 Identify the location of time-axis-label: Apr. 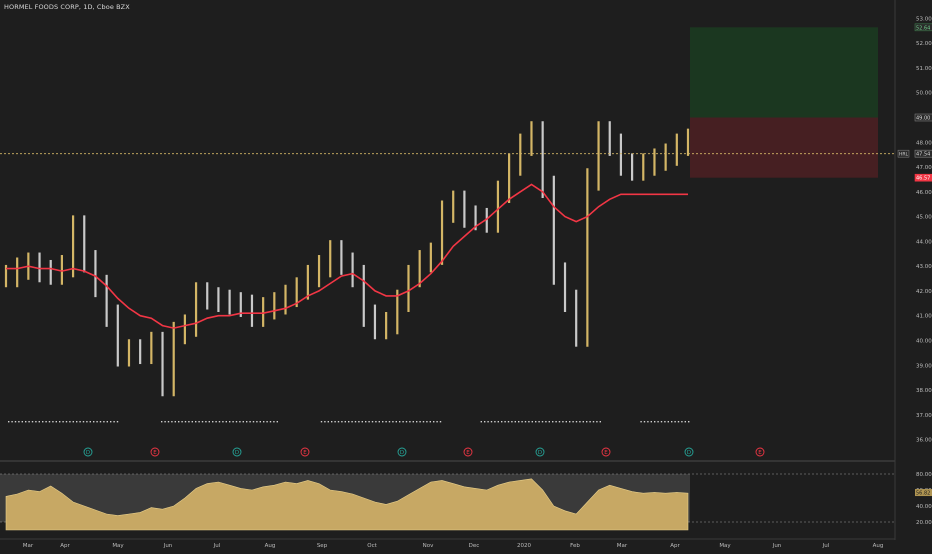
(675, 546).